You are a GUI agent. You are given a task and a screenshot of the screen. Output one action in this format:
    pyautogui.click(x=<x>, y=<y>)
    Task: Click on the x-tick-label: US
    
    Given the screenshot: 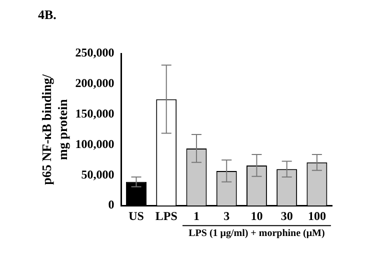 What is the action you would take?
    pyautogui.click(x=136, y=215)
    